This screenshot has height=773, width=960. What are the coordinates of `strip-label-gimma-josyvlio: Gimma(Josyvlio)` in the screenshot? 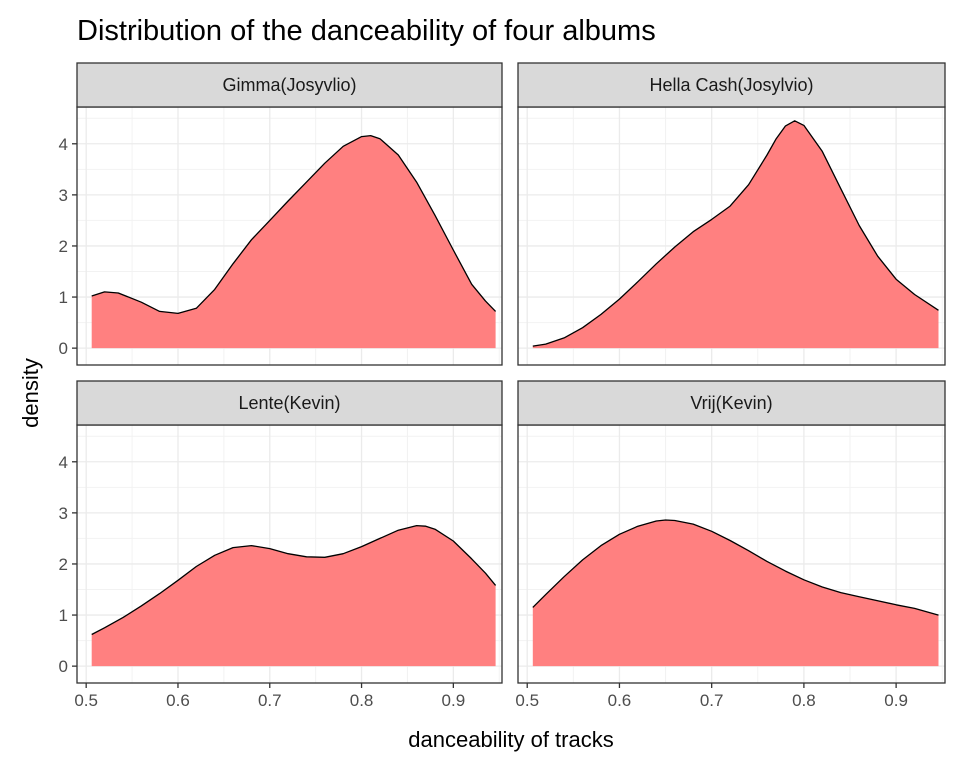 It's located at (289, 85).